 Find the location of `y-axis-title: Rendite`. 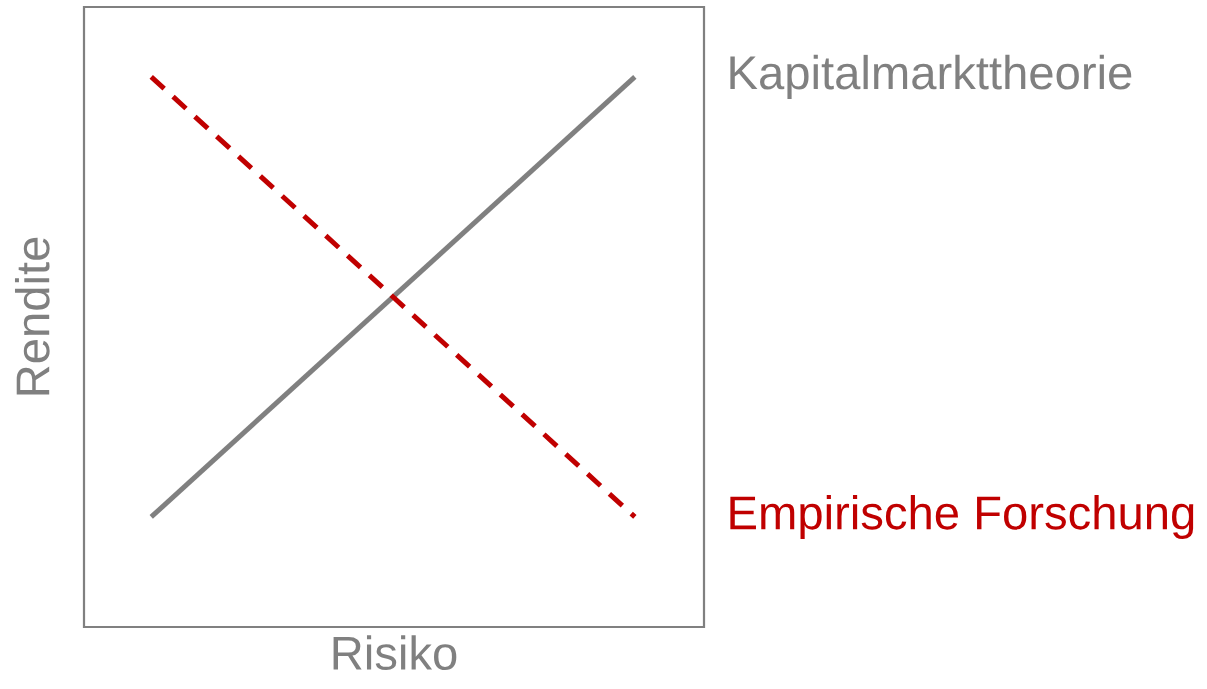

y-axis-title: Rendite is located at coordinates (32, 316).